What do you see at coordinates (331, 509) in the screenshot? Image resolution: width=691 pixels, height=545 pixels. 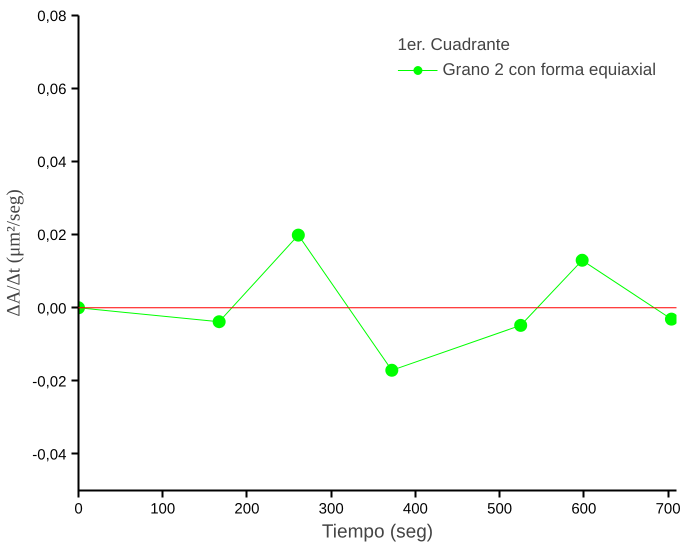 I see `x-tick-label: 300` at bounding box center [331, 509].